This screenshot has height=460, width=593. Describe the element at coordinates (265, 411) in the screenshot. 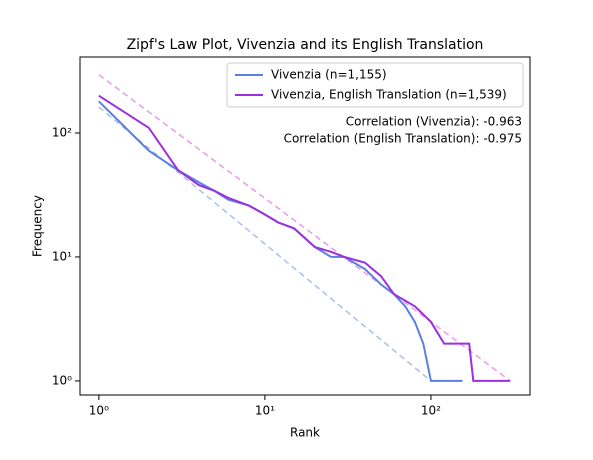

I see `x-tick-label: 10¹` at that location.